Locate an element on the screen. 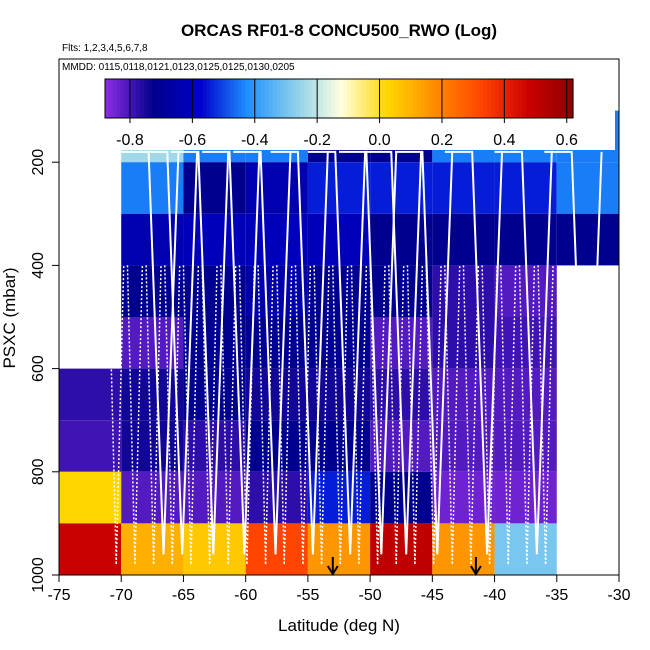  x-tick-label: -65 is located at coordinates (183, 595).